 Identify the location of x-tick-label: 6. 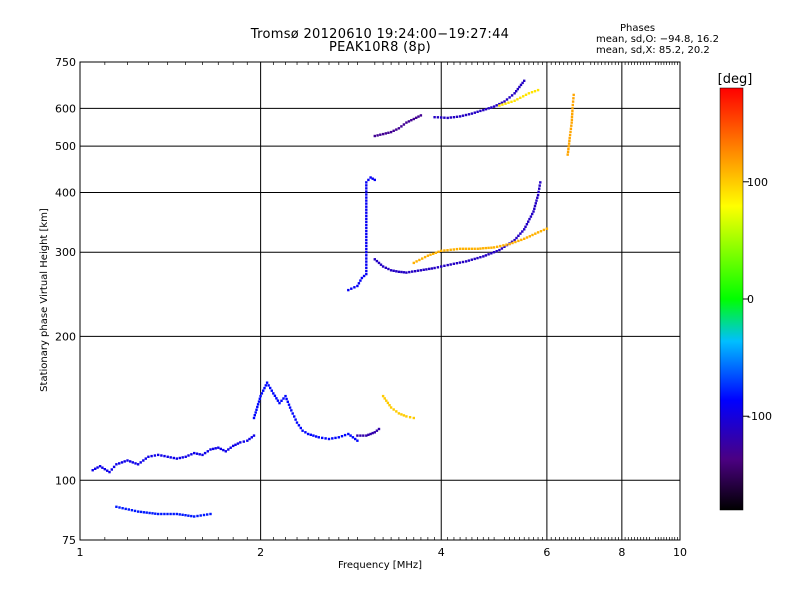
(546, 552).